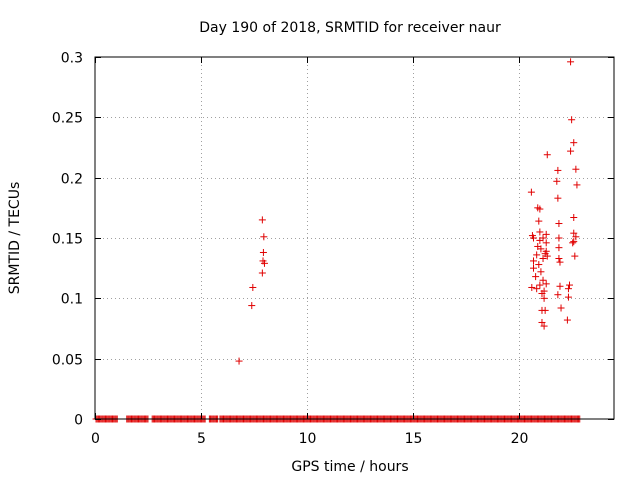 The height and width of the screenshot is (480, 640). I want to click on x-tick-label: 20, so click(520, 439).